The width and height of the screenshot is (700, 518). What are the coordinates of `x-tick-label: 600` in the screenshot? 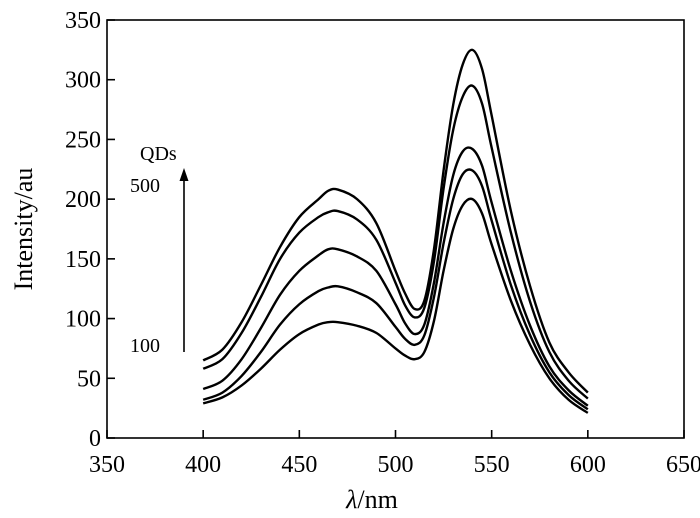 It's located at (588, 465).